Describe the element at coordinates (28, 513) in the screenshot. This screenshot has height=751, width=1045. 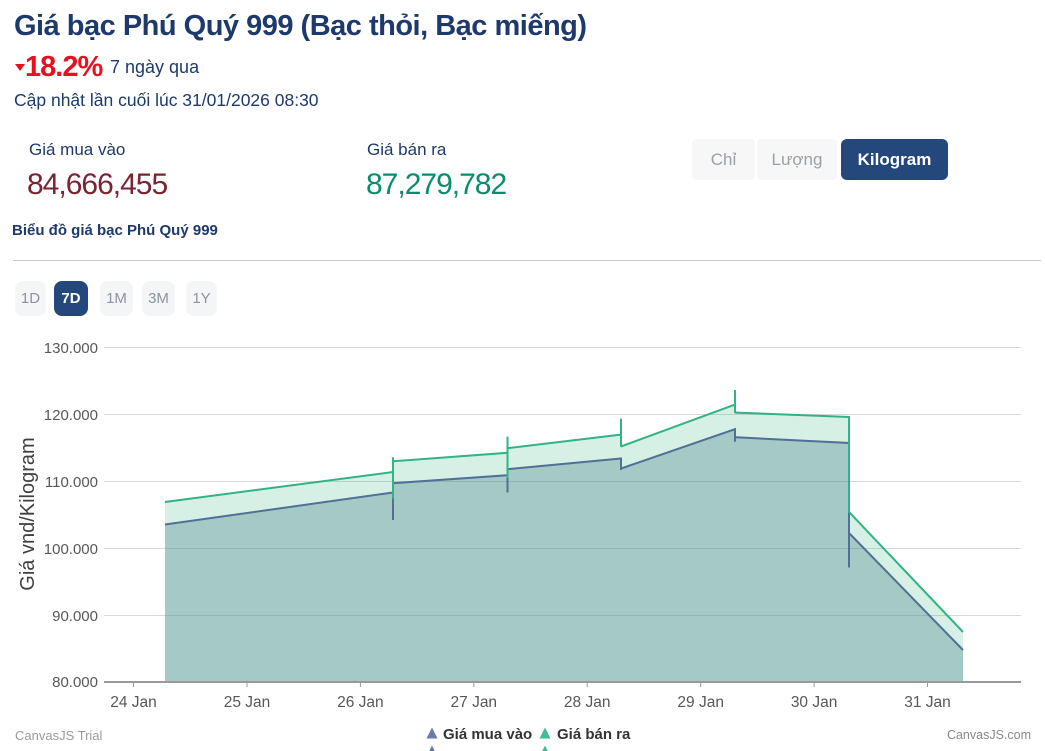
I see `svg-text: Giá vnd/Kilogram` at that location.